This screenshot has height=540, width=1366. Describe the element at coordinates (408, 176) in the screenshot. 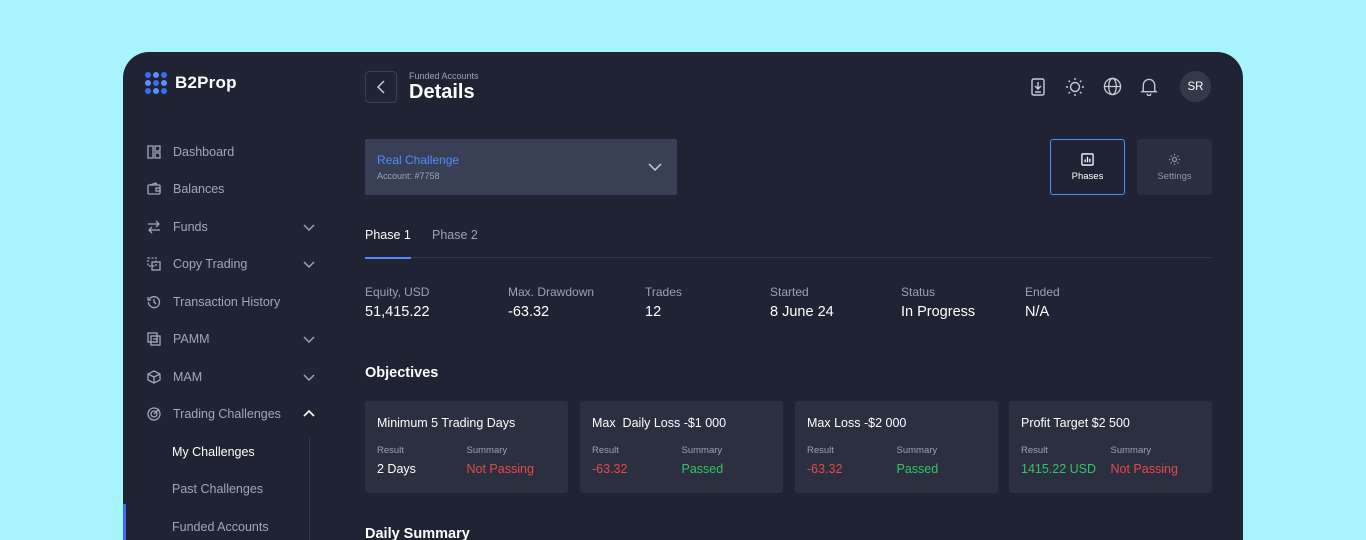

I see `account-number: Account: #7758` at that location.